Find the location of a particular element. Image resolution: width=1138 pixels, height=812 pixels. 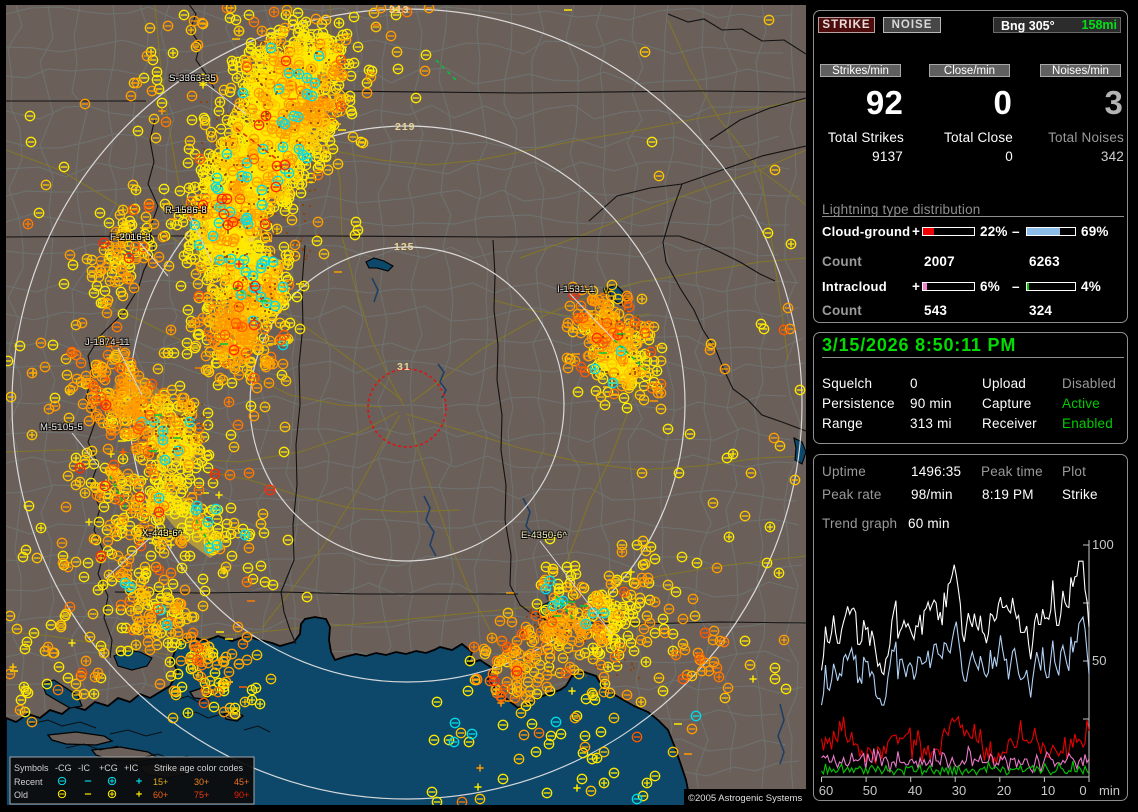

svg-text: 10 is located at coordinates (1048, 790).